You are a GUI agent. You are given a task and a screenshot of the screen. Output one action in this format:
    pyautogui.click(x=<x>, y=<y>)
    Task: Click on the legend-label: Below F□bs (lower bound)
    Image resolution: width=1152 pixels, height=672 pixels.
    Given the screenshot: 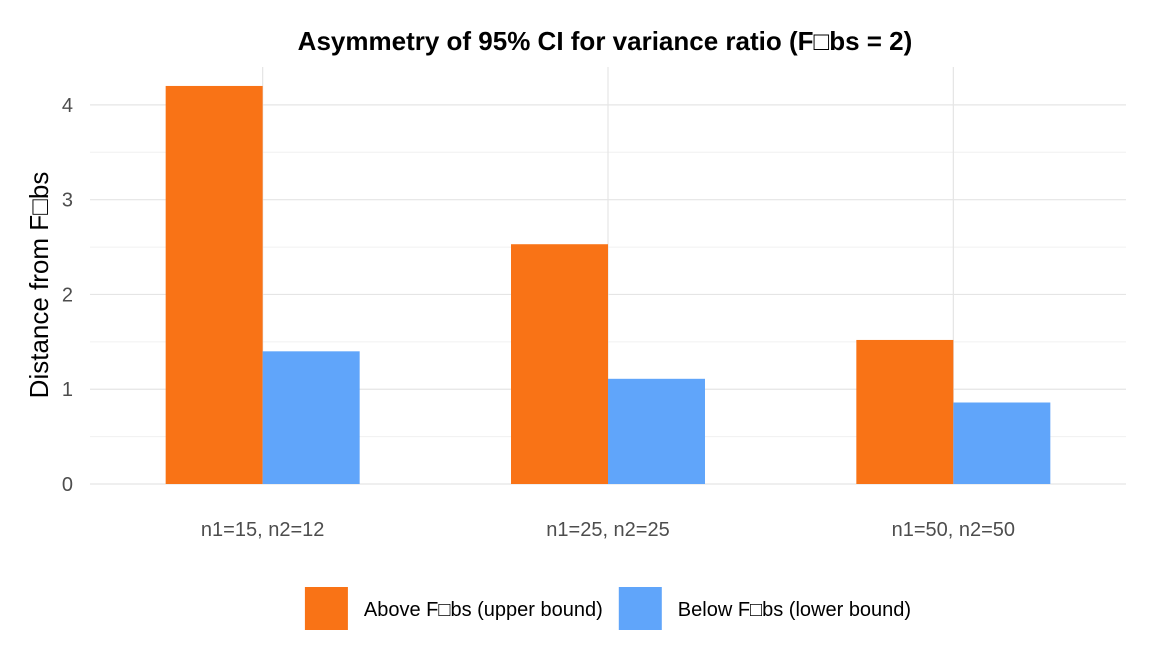 What is the action you would take?
    pyautogui.click(x=794, y=610)
    